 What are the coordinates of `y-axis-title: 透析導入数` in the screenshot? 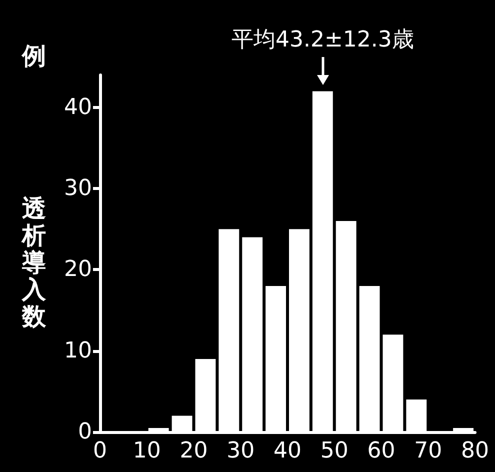 It's located at (34, 262).